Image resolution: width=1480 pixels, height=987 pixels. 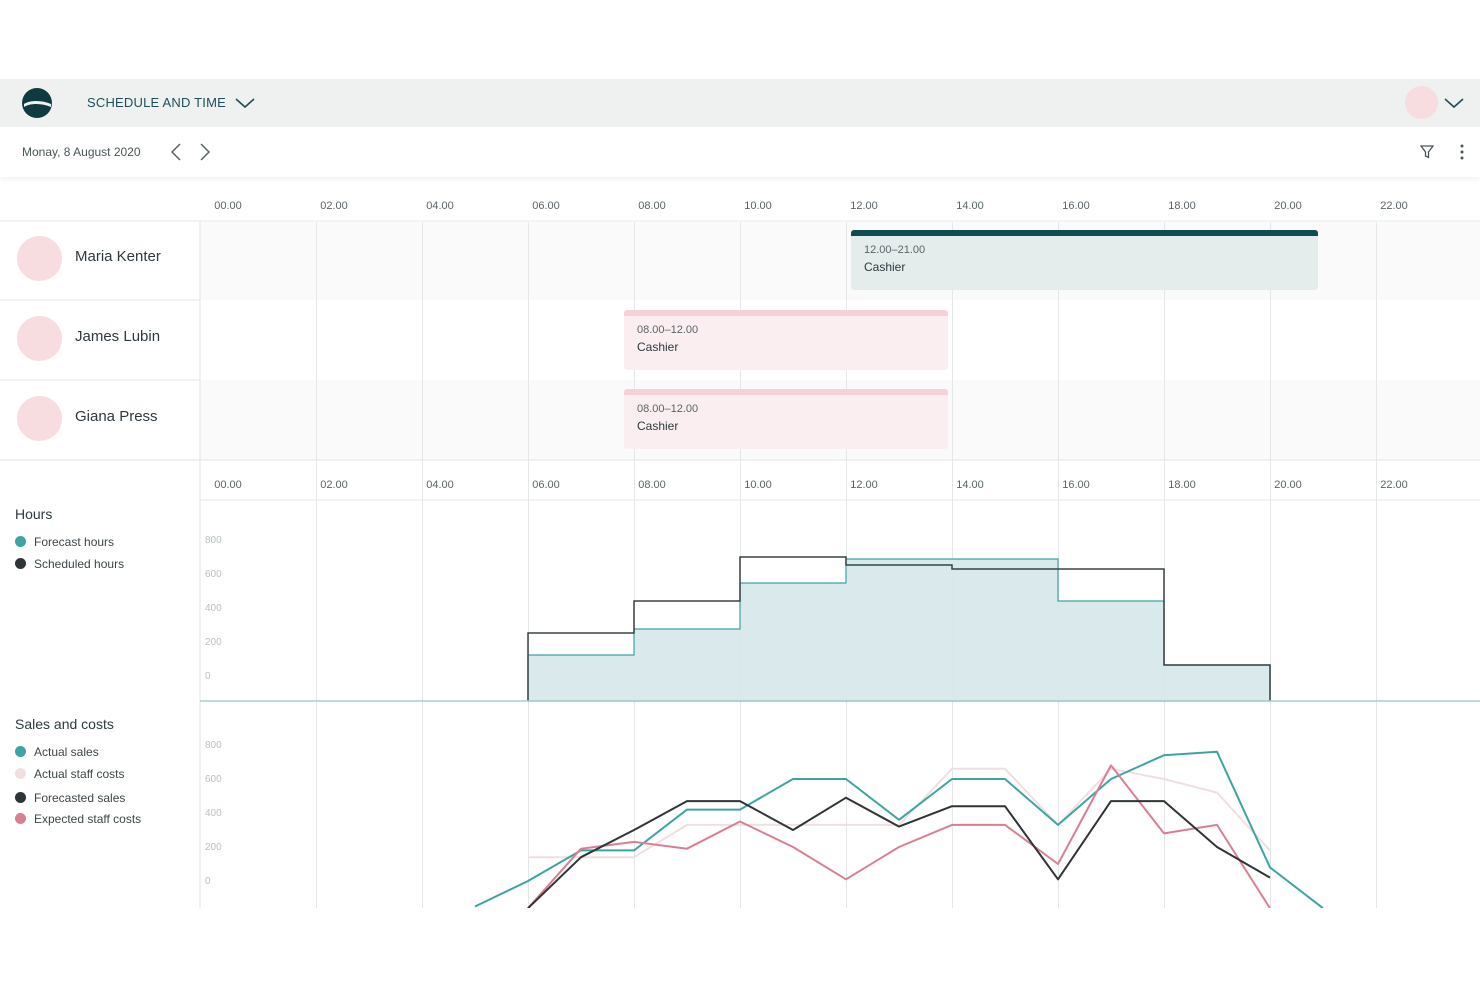 What do you see at coordinates (118, 256) in the screenshot?
I see `employee-name: Maria Kenter` at bounding box center [118, 256].